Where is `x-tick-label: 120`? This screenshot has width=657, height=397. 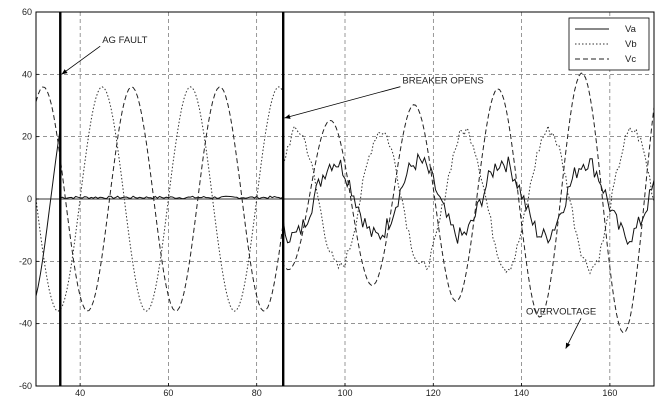
x-tick-label: 120 is located at coordinates (433, 392).